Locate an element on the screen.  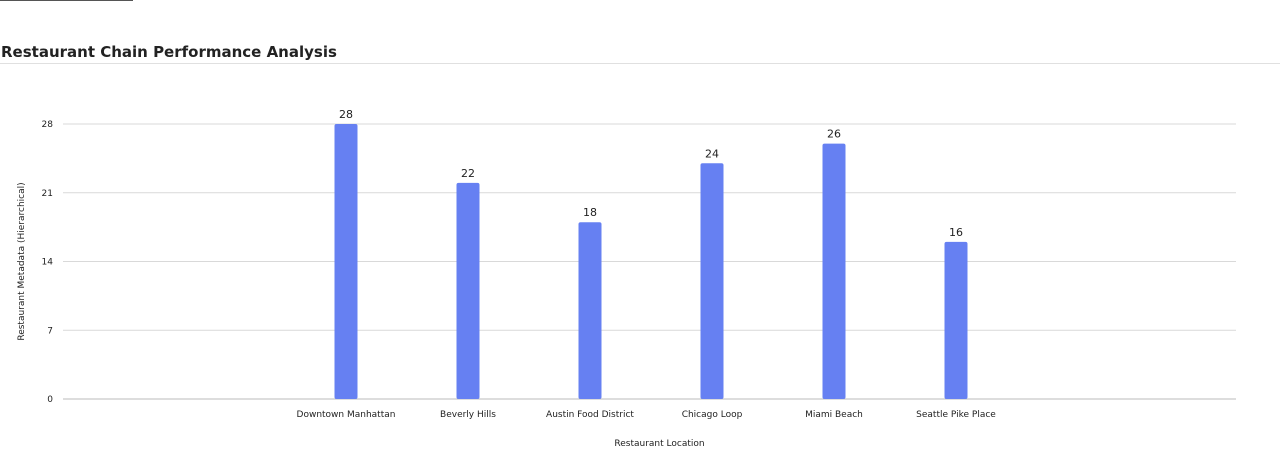
y-tick-label: 0 is located at coordinates (50, 400).